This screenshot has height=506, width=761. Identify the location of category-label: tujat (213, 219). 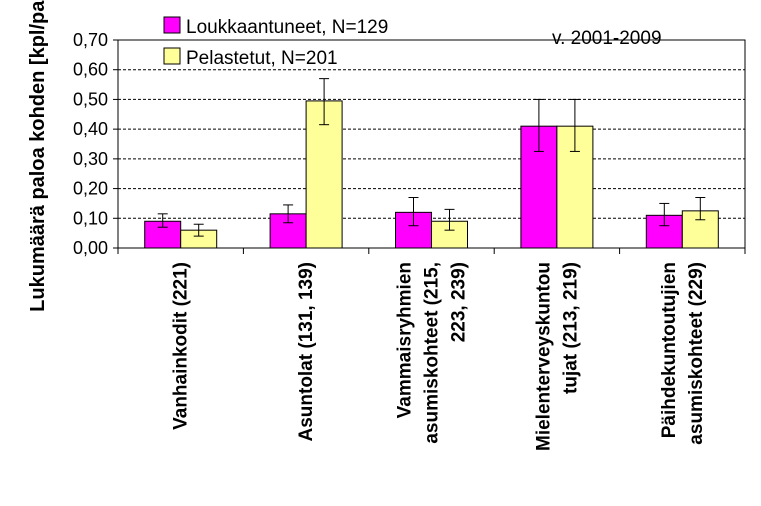
(570, 328).